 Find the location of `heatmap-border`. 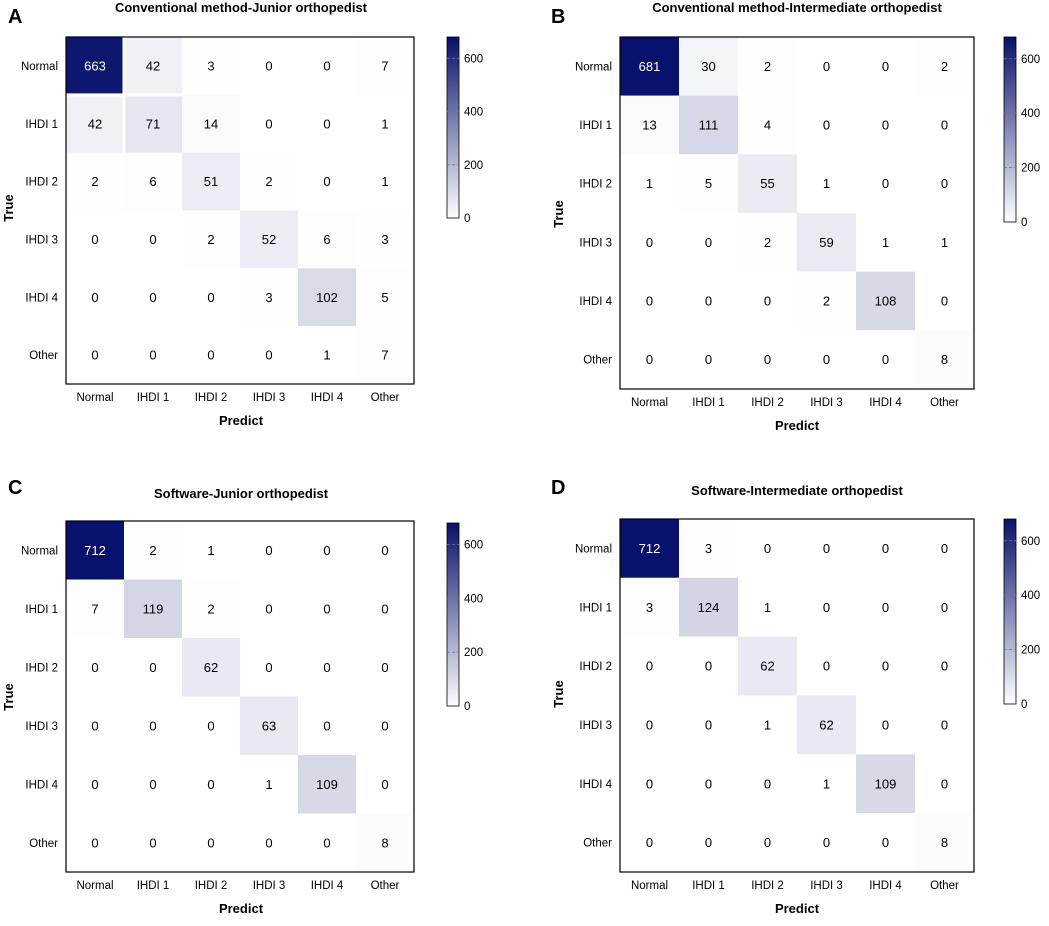

heatmap-border is located at coordinates (797, 213).